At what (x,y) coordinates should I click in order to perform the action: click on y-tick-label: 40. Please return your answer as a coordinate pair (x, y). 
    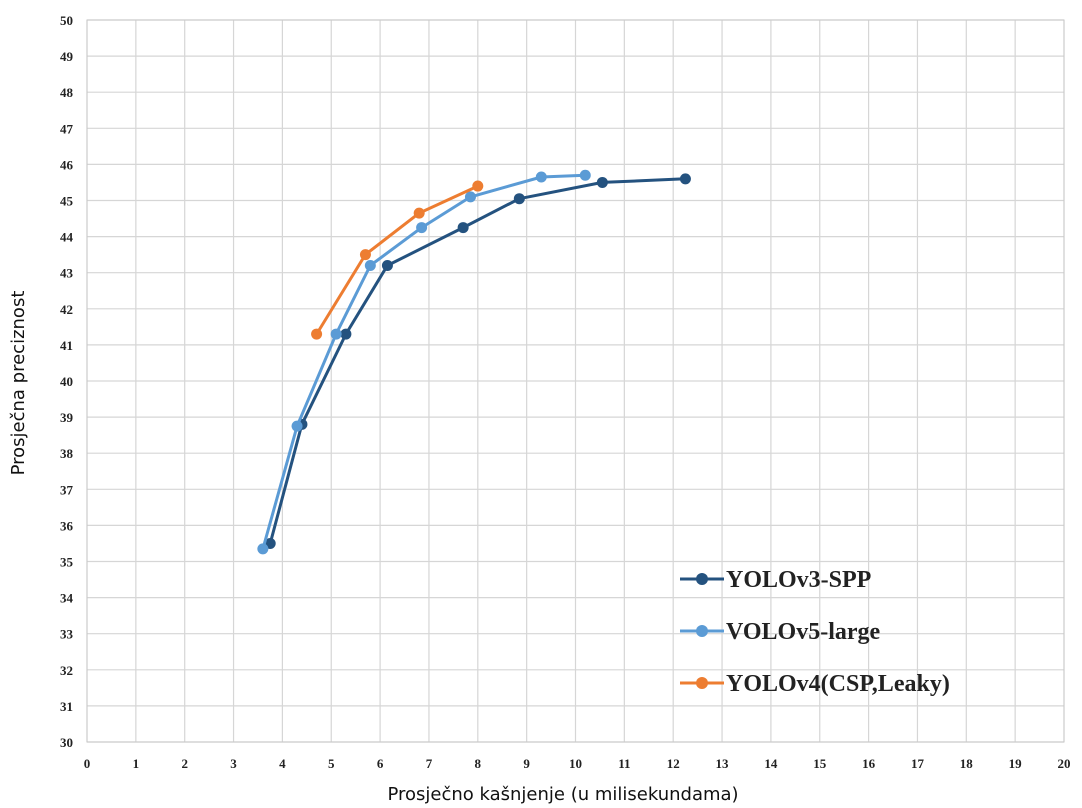
    Looking at the image, I should click on (66, 381).